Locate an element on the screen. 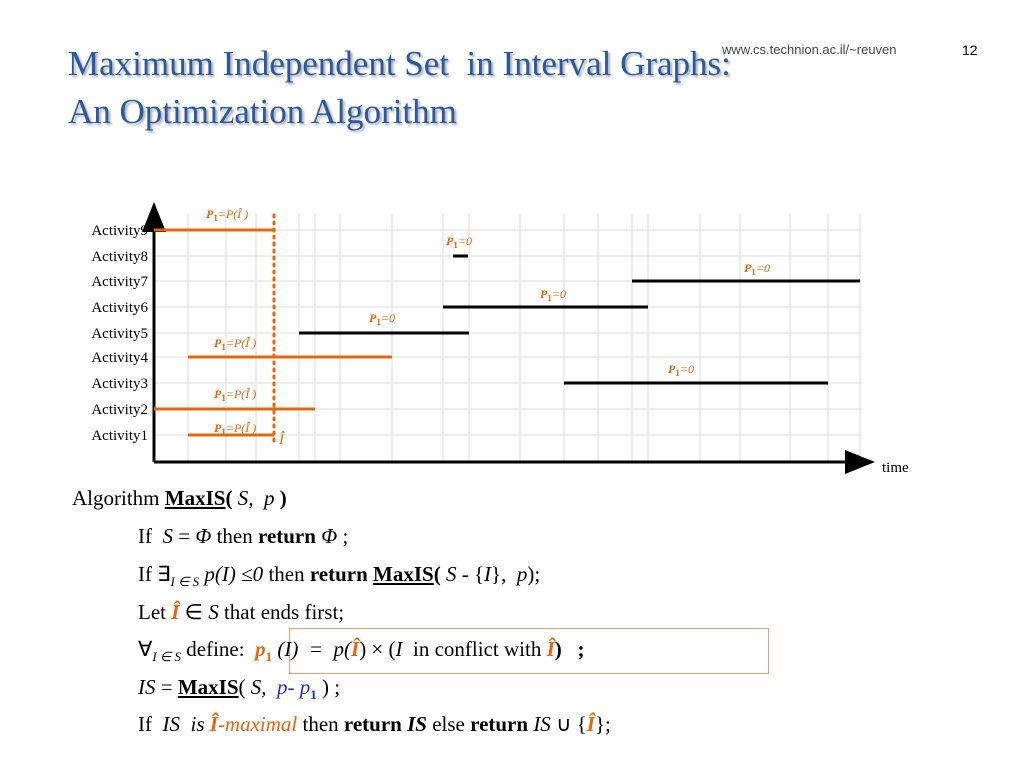 The height and width of the screenshot is (768, 1024). algorithm-text: If ∃ is located at coordinates (154, 574).